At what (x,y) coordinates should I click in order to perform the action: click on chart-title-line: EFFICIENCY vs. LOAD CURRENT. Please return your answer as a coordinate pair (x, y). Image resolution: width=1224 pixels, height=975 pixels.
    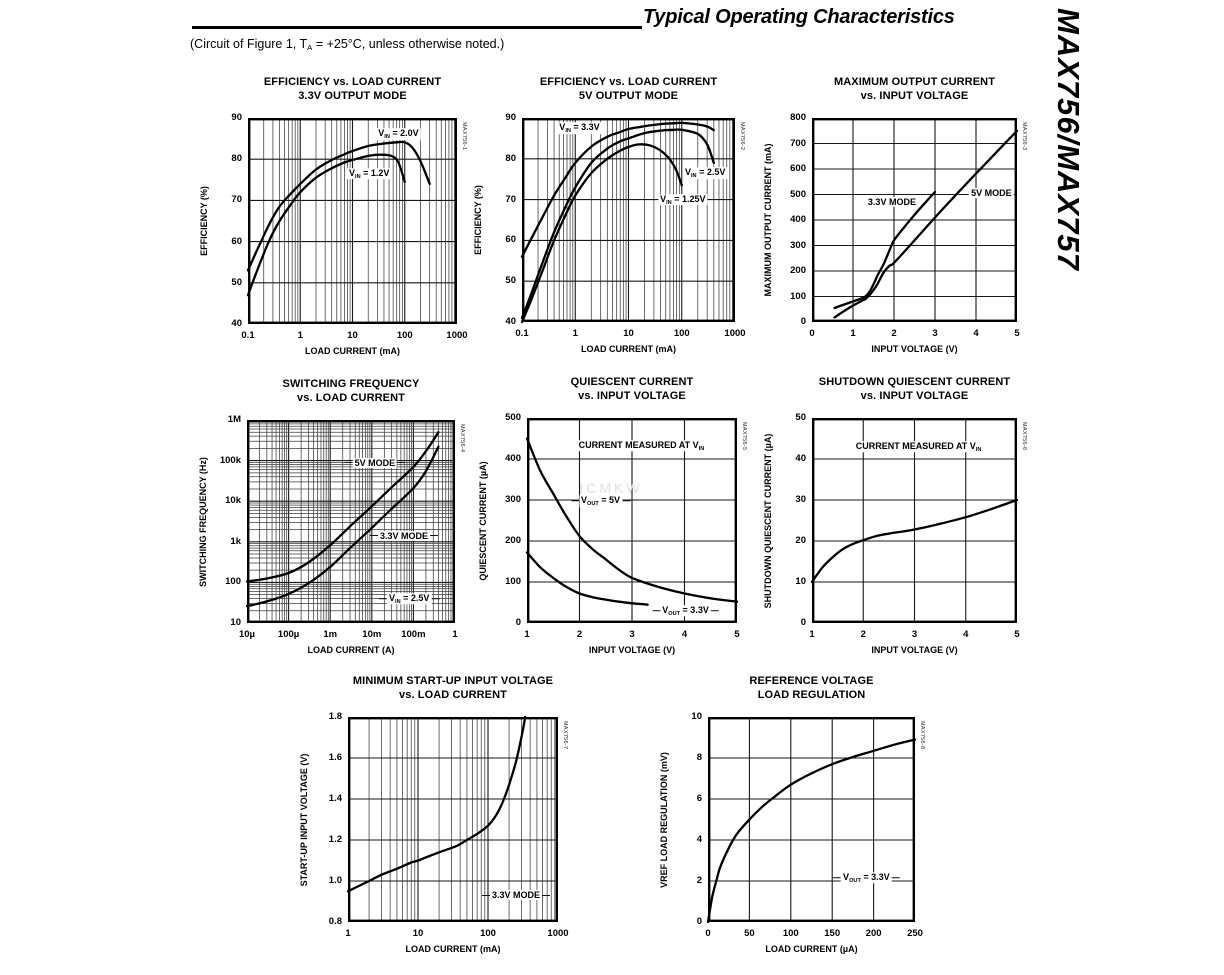
    Looking at the image, I should click on (352, 82).